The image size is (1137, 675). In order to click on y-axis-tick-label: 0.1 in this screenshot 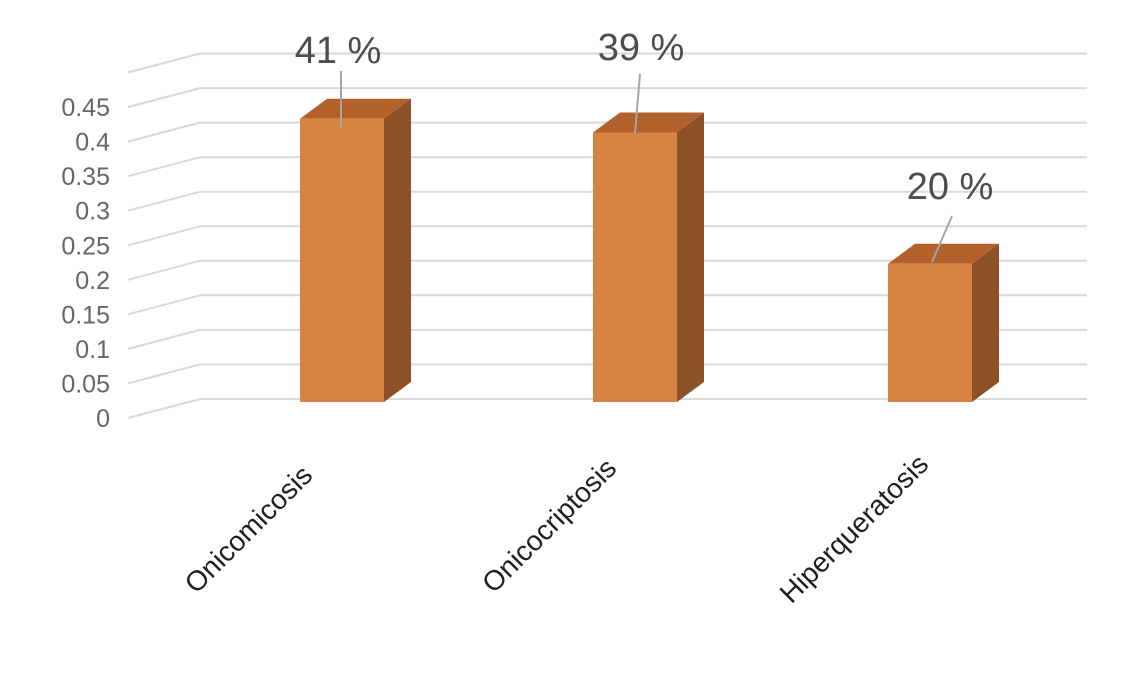, I will do `click(92, 350)`.